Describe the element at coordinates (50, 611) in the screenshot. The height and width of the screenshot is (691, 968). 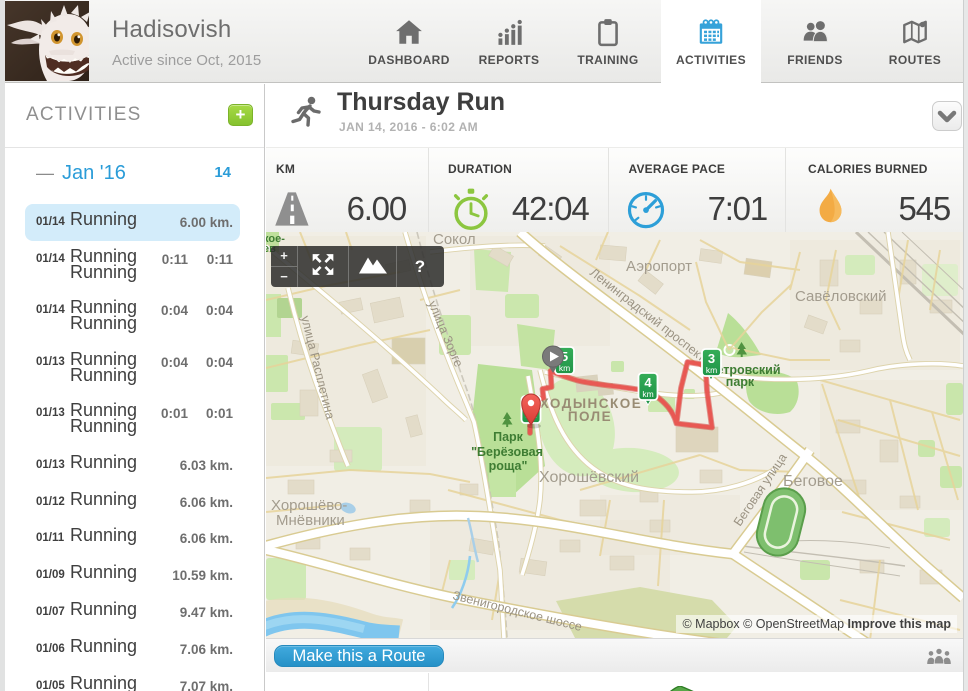
I see `item-date: 01/07` at that location.